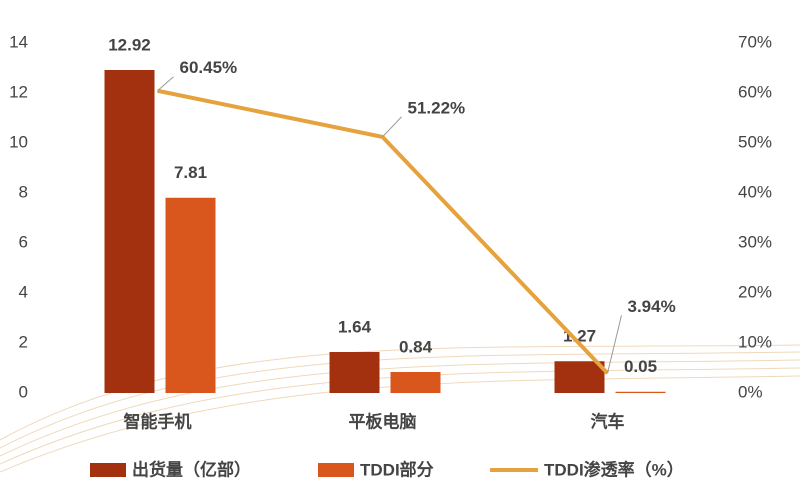 The image size is (800, 487). What do you see at coordinates (608, 421) in the screenshot?
I see `x-tick-label: 汽车` at bounding box center [608, 421].